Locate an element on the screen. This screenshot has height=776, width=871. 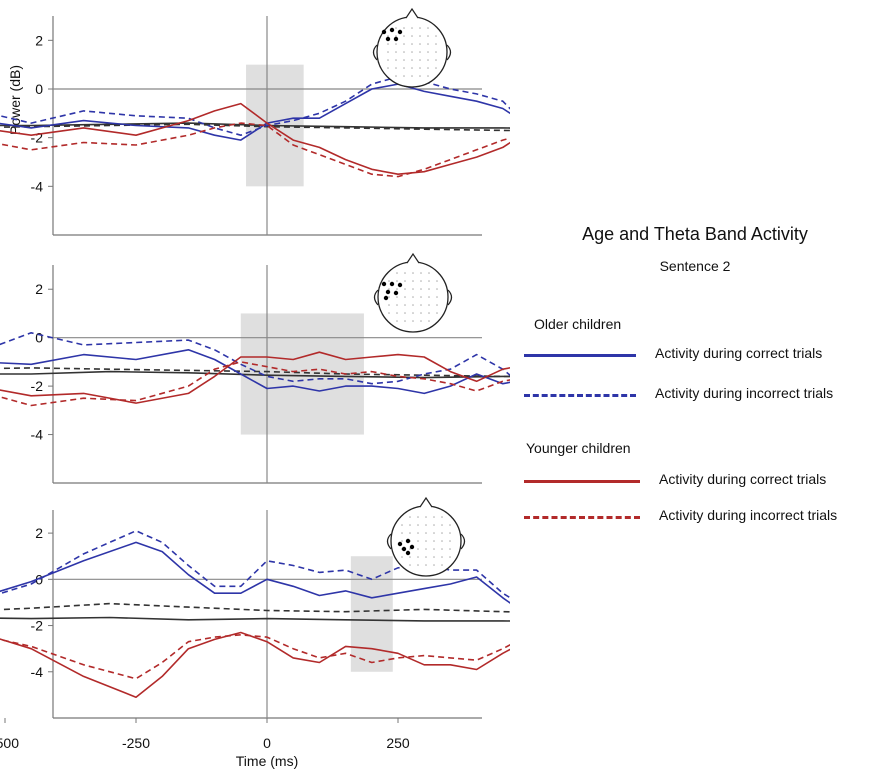
y-axis-label: Power (dB) is located at coordinates (15, 100).